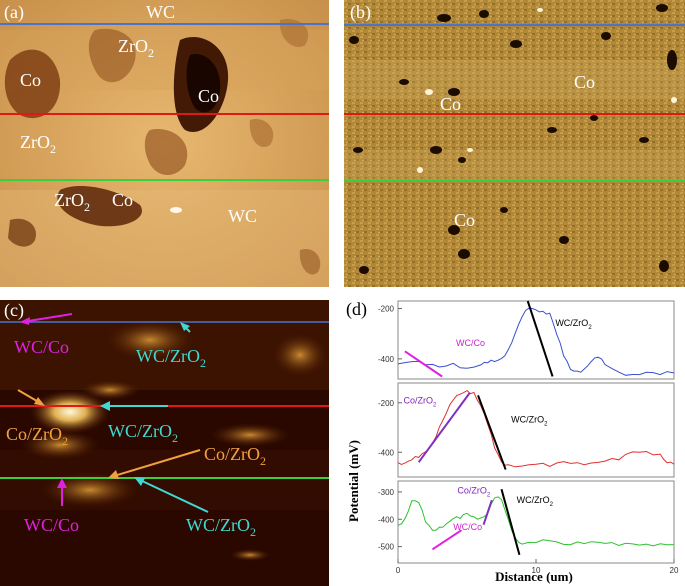 This screenshot has width=685, height=586. Describe the element at coordinates (464, 220) in the screenshot. I see `label-co-3: Co` at that location.